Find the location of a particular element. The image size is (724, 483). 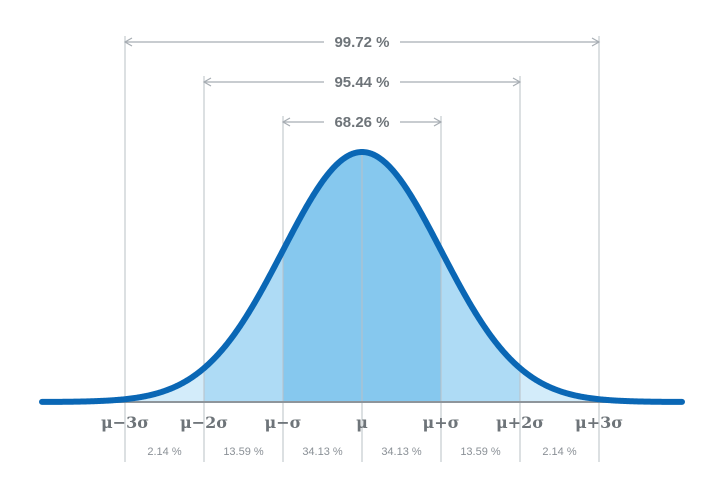

segment-percent-labels: 2.14 % 13.59 % 34.13 % 34.13 % 13.59 % 2.14 % is located at coordinates (361, 452).